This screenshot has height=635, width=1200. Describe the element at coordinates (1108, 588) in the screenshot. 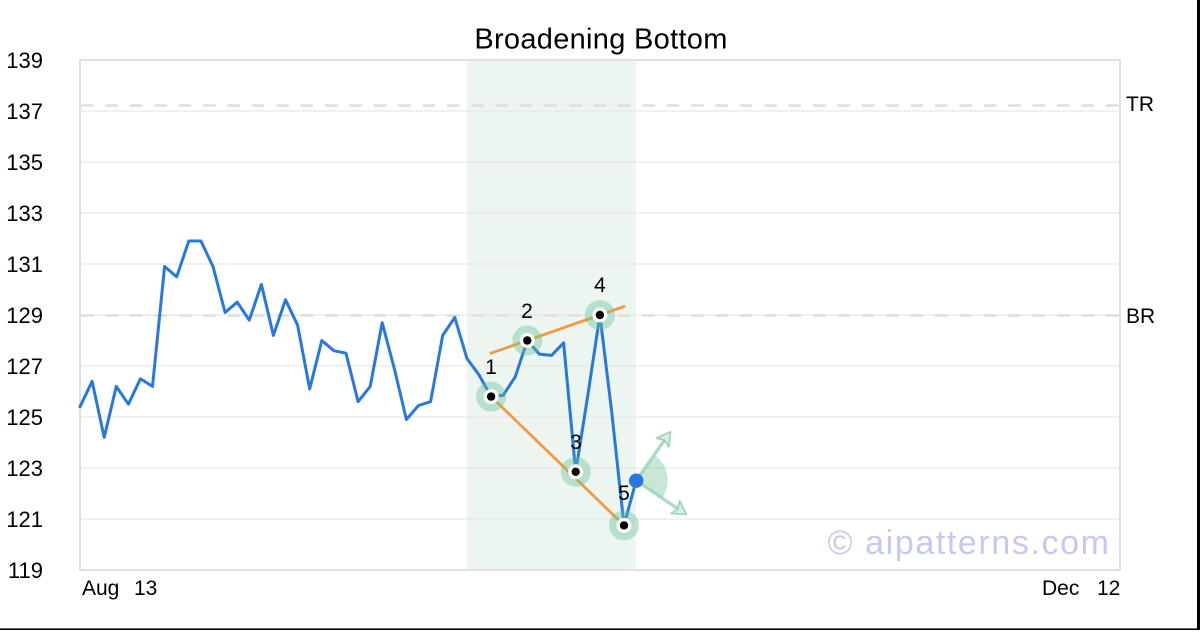

I see `svg-text: 12` at that location.